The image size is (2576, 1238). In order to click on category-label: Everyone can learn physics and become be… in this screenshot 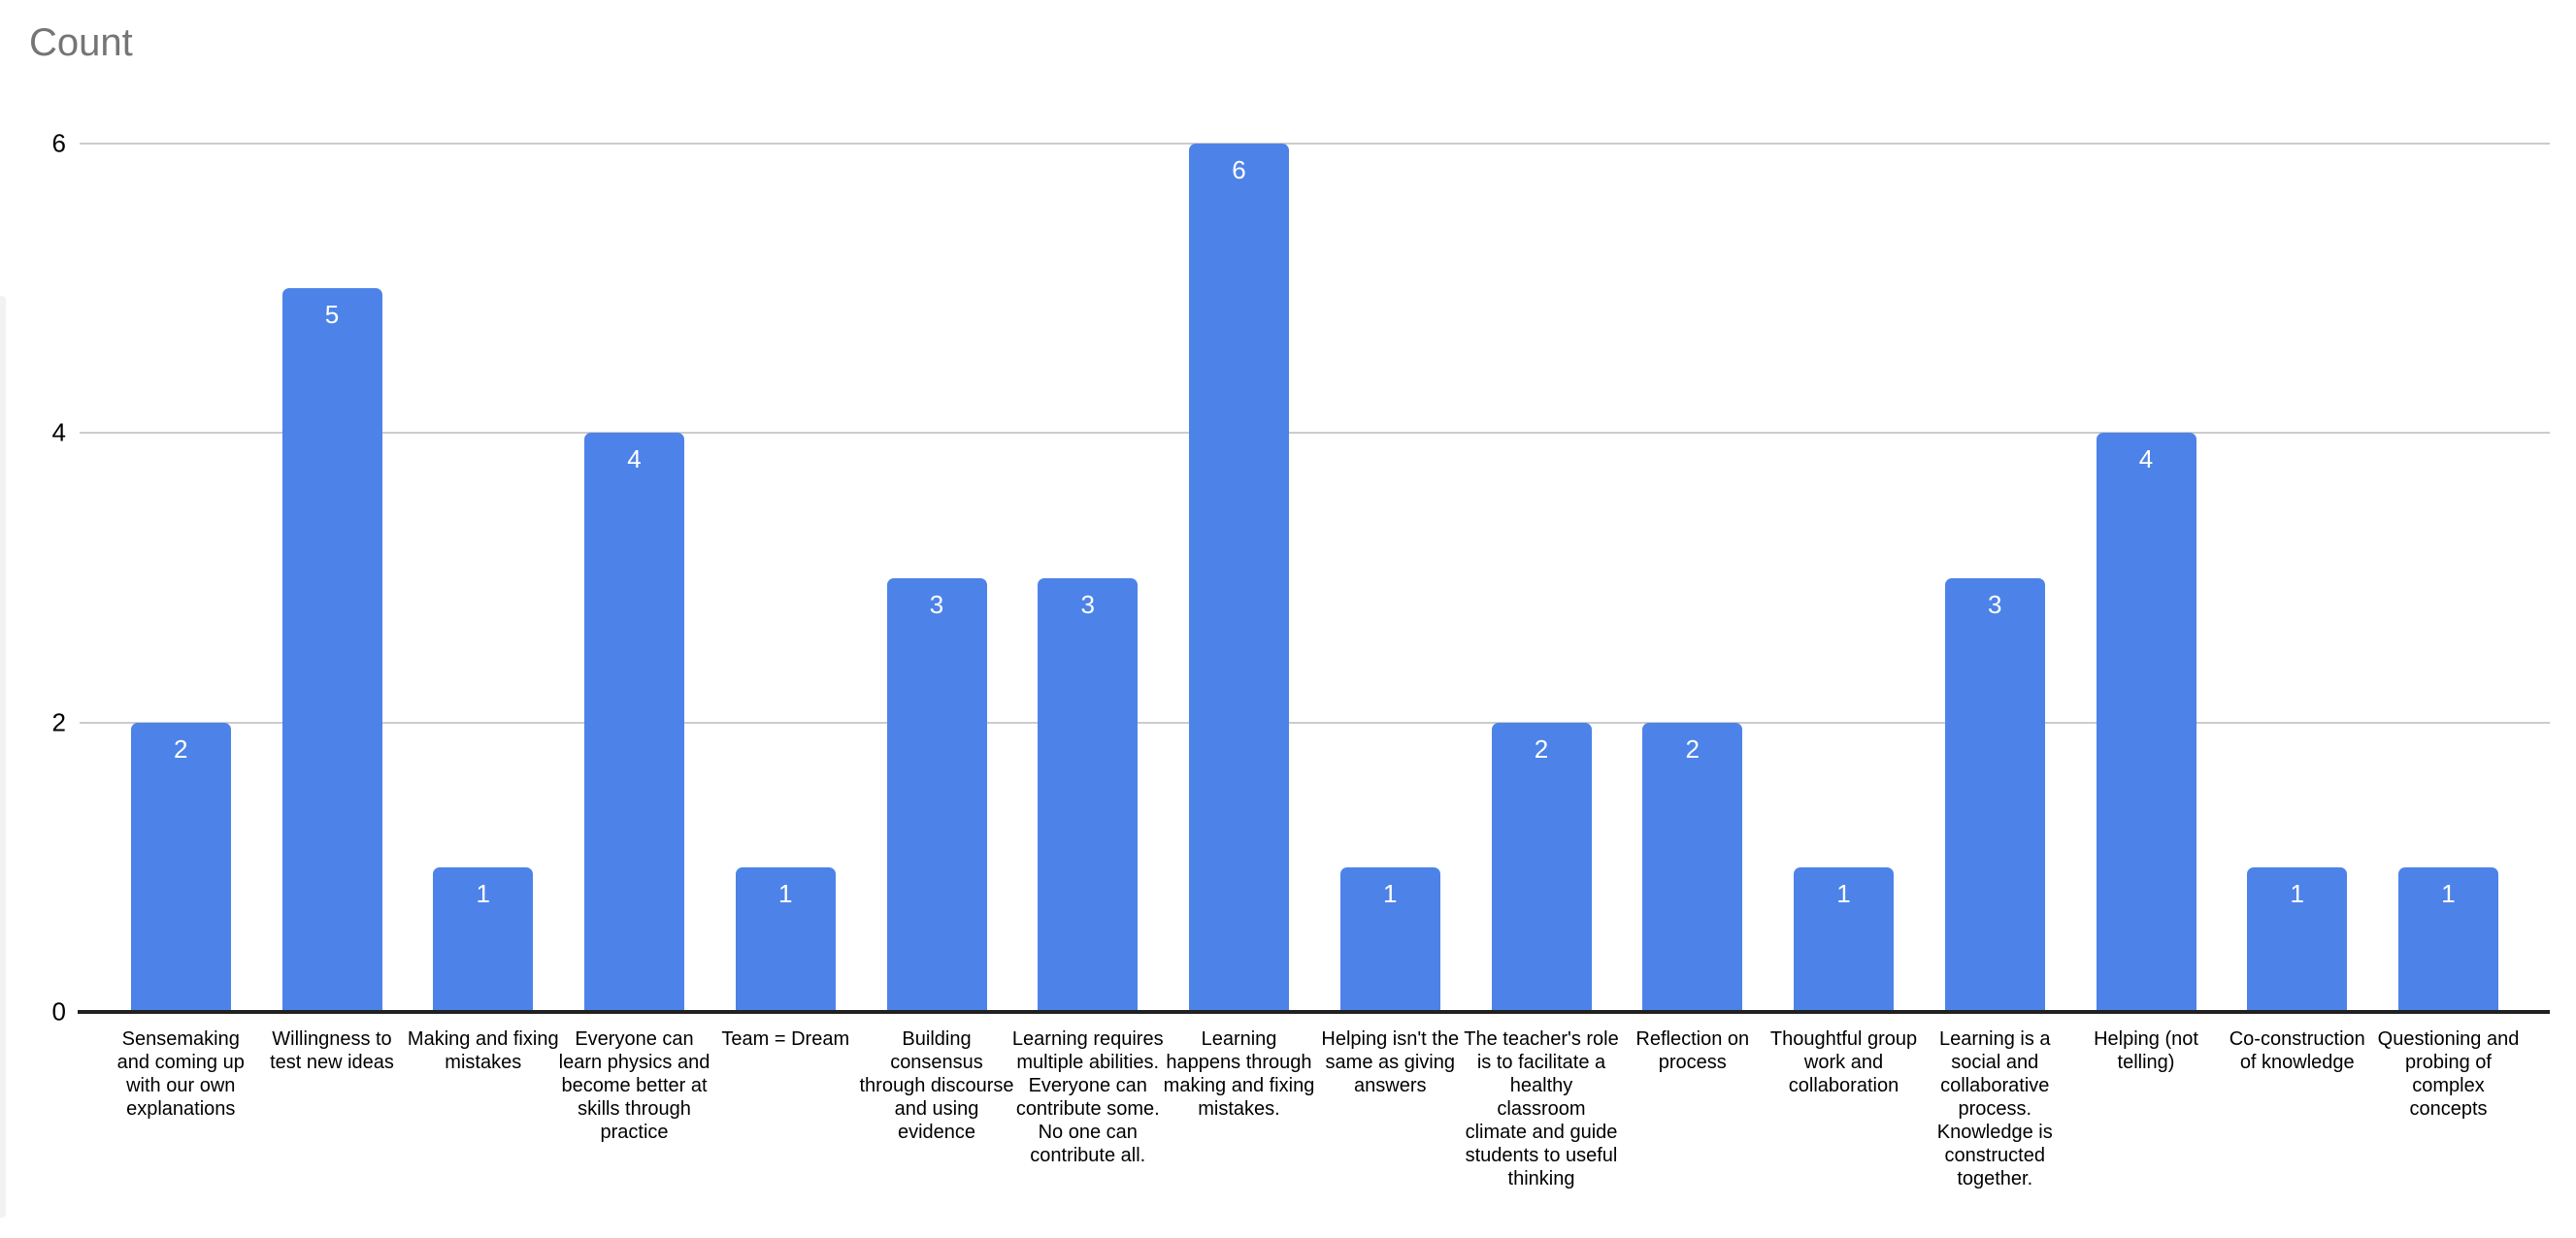, I will do `click(634, 1085)`.